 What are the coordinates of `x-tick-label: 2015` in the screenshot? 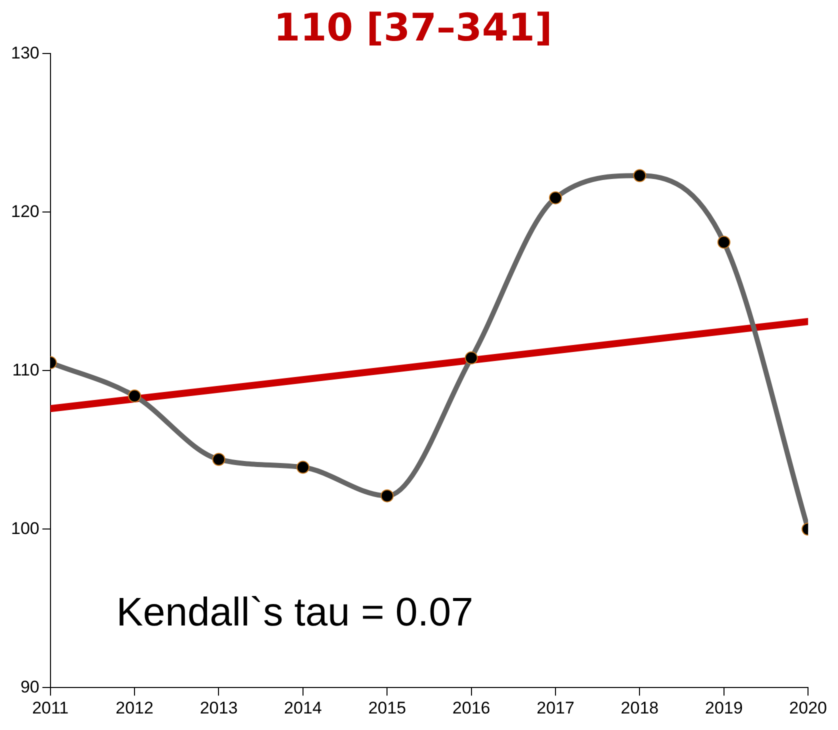 It's located at (387, 708).